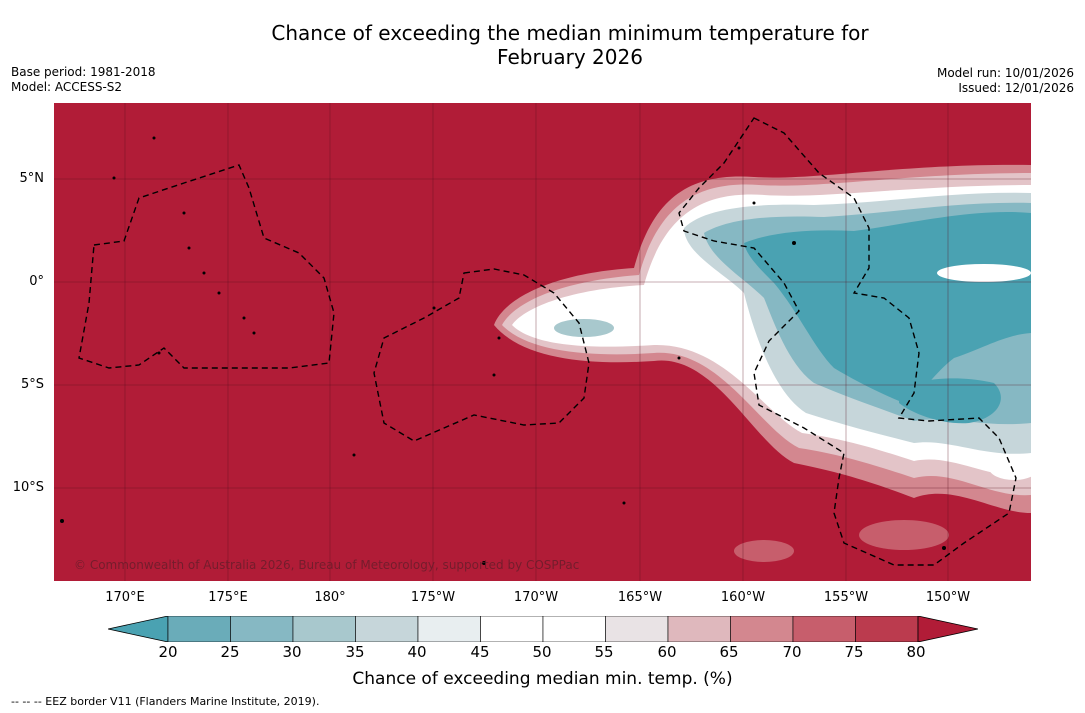 The height and width of the screenshot is (713, 1085). What do you see at coordinates (330, 597) in the screenshot?
I see `lon-tick-180: 180°` at bounding box center [330, 597].